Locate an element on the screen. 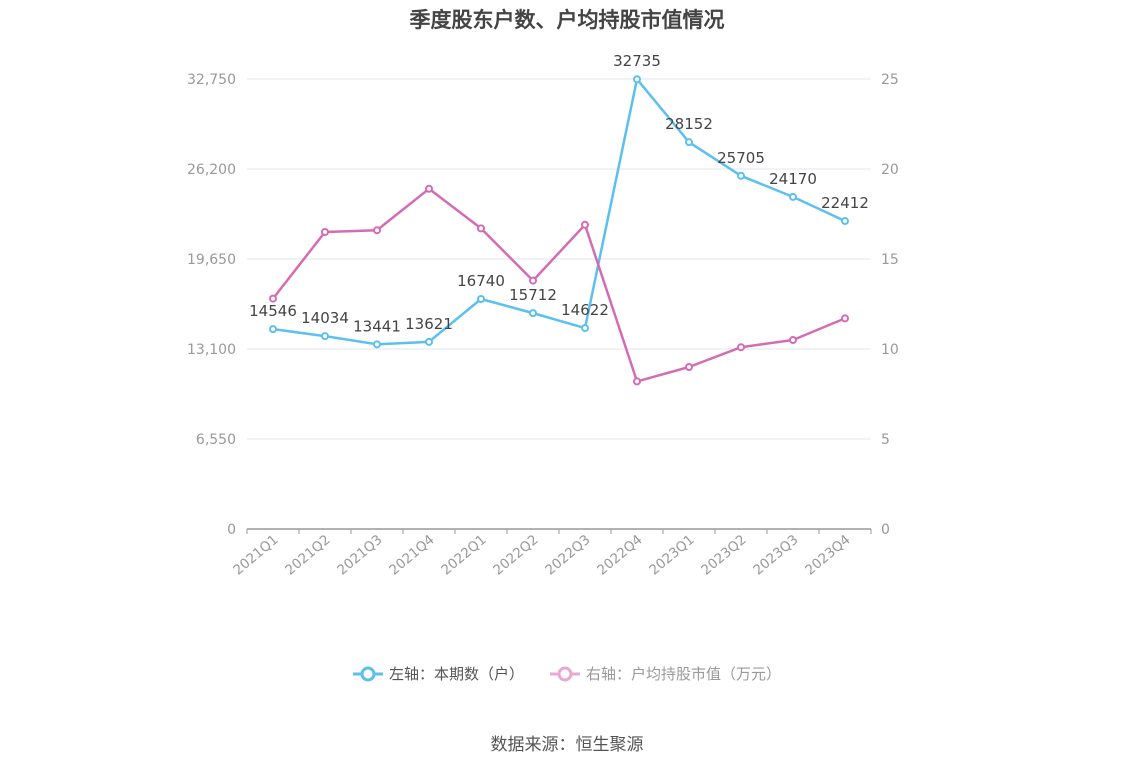 The image size is (1134, 766). data-label: 14034 is located at coordinates (325, 318).